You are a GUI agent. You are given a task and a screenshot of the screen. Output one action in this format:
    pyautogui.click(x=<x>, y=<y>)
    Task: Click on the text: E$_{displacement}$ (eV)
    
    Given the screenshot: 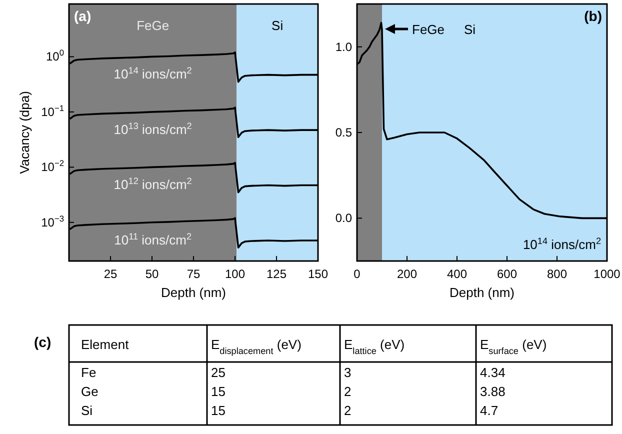 What is the action you would take?
    pyautogui.click(x=256, y=346)
    